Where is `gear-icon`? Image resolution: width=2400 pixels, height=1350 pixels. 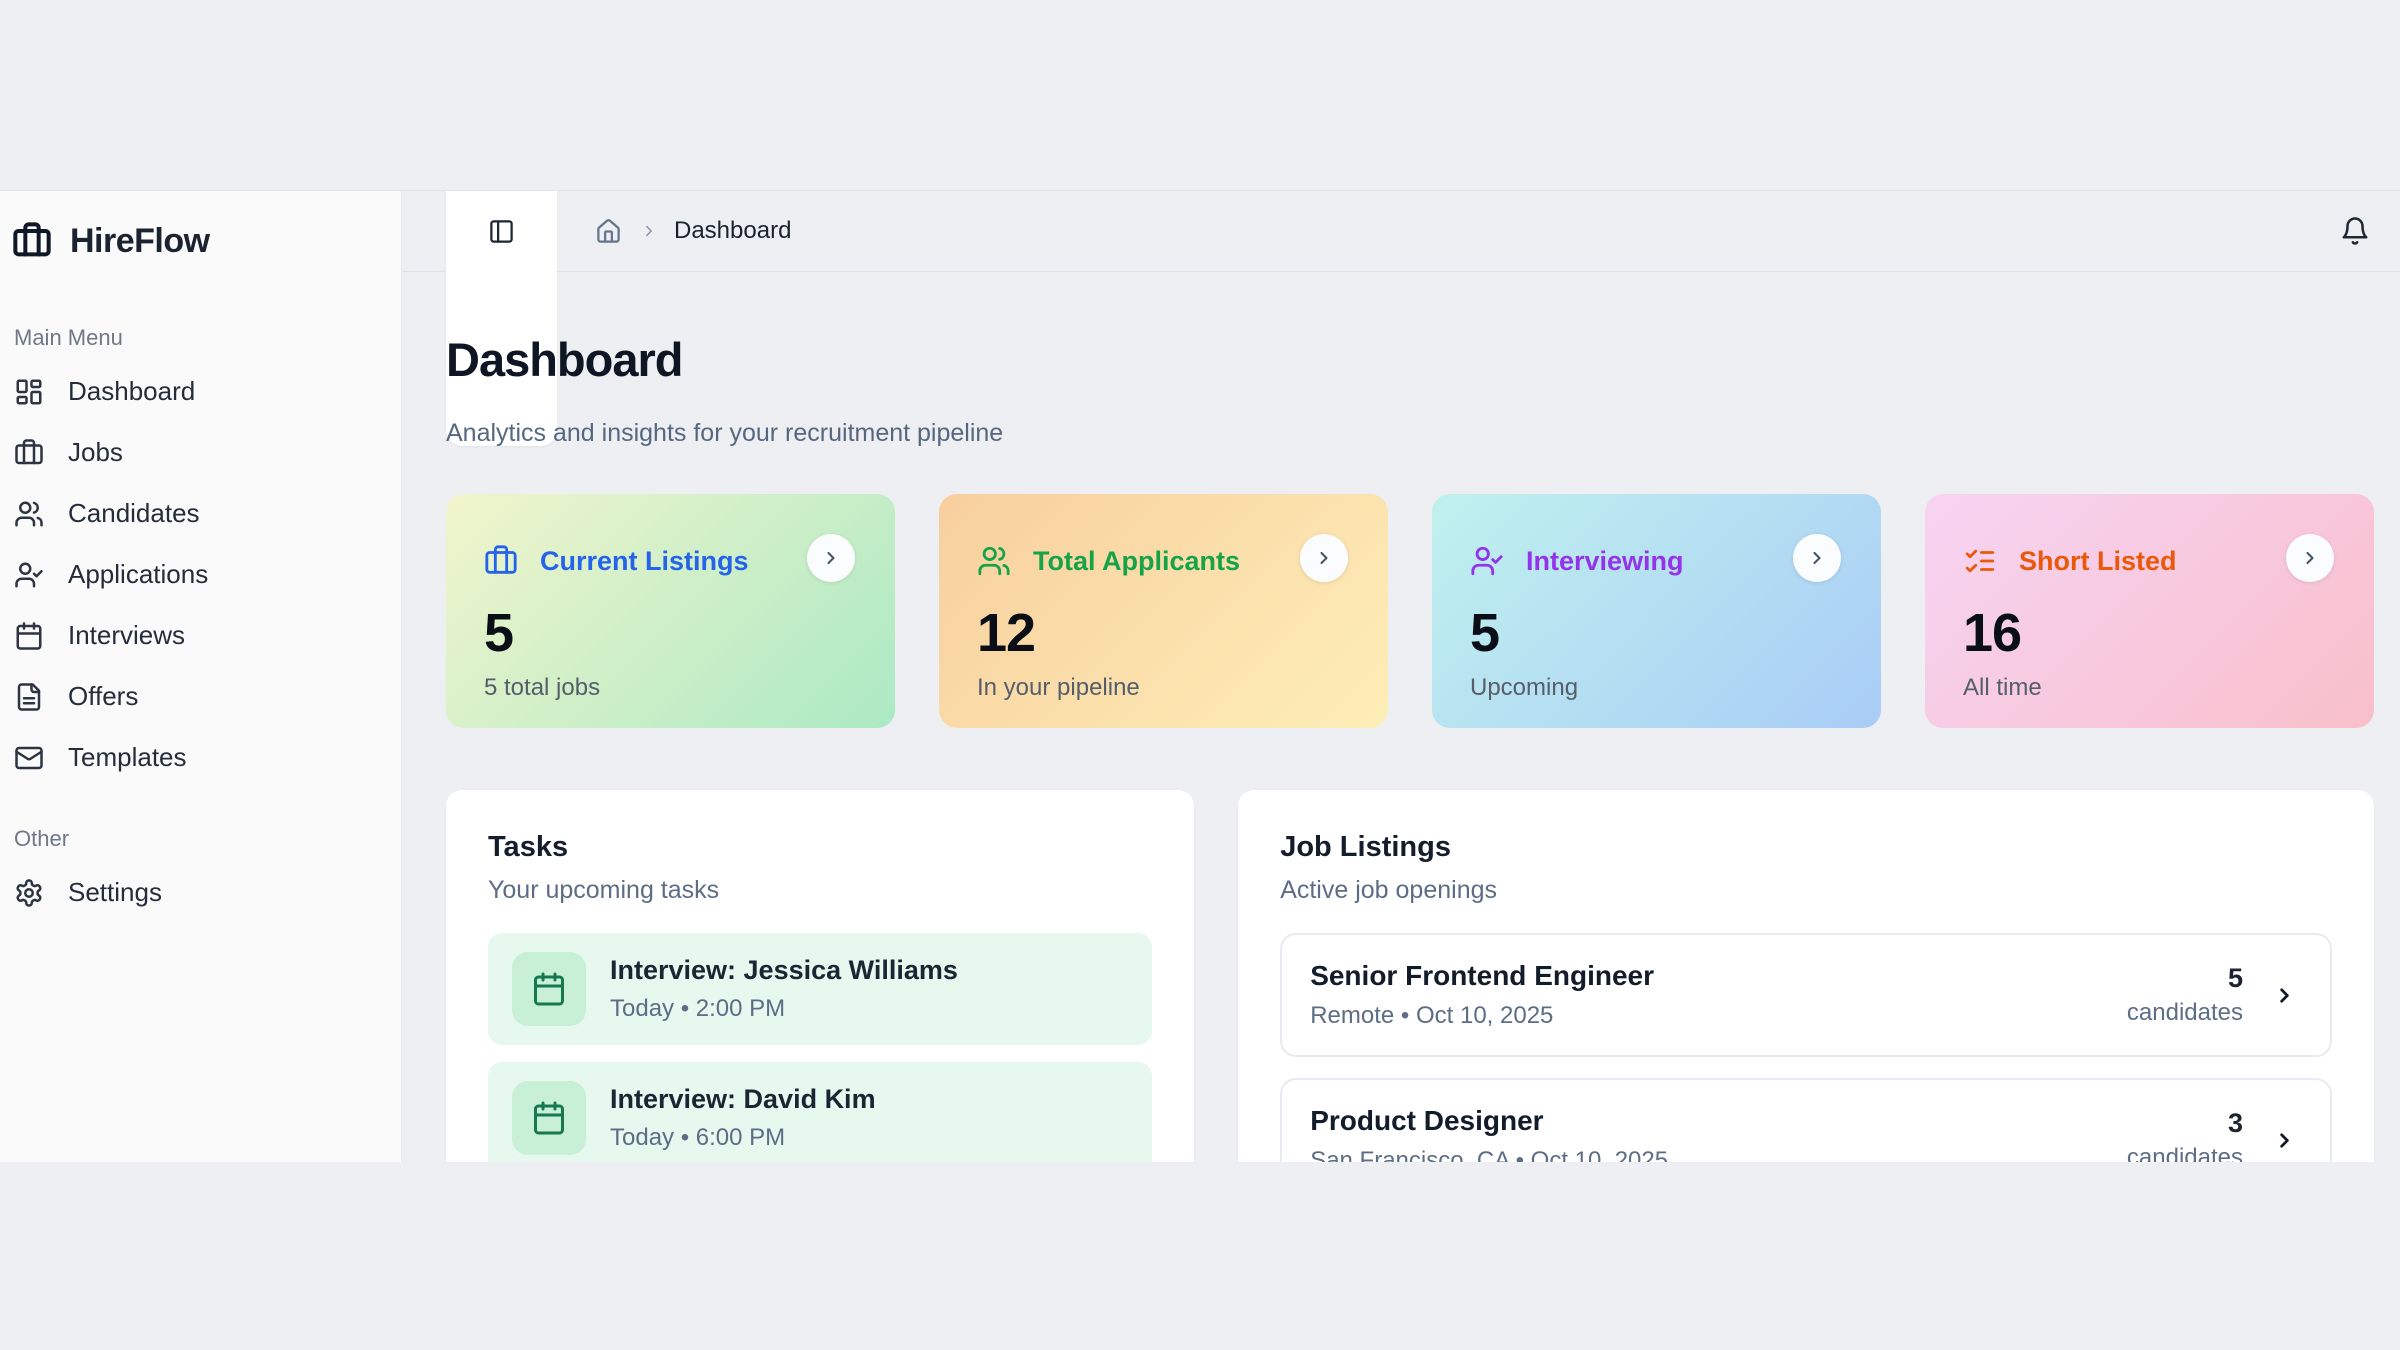
gear-icon is located at coordinates (29, 892).